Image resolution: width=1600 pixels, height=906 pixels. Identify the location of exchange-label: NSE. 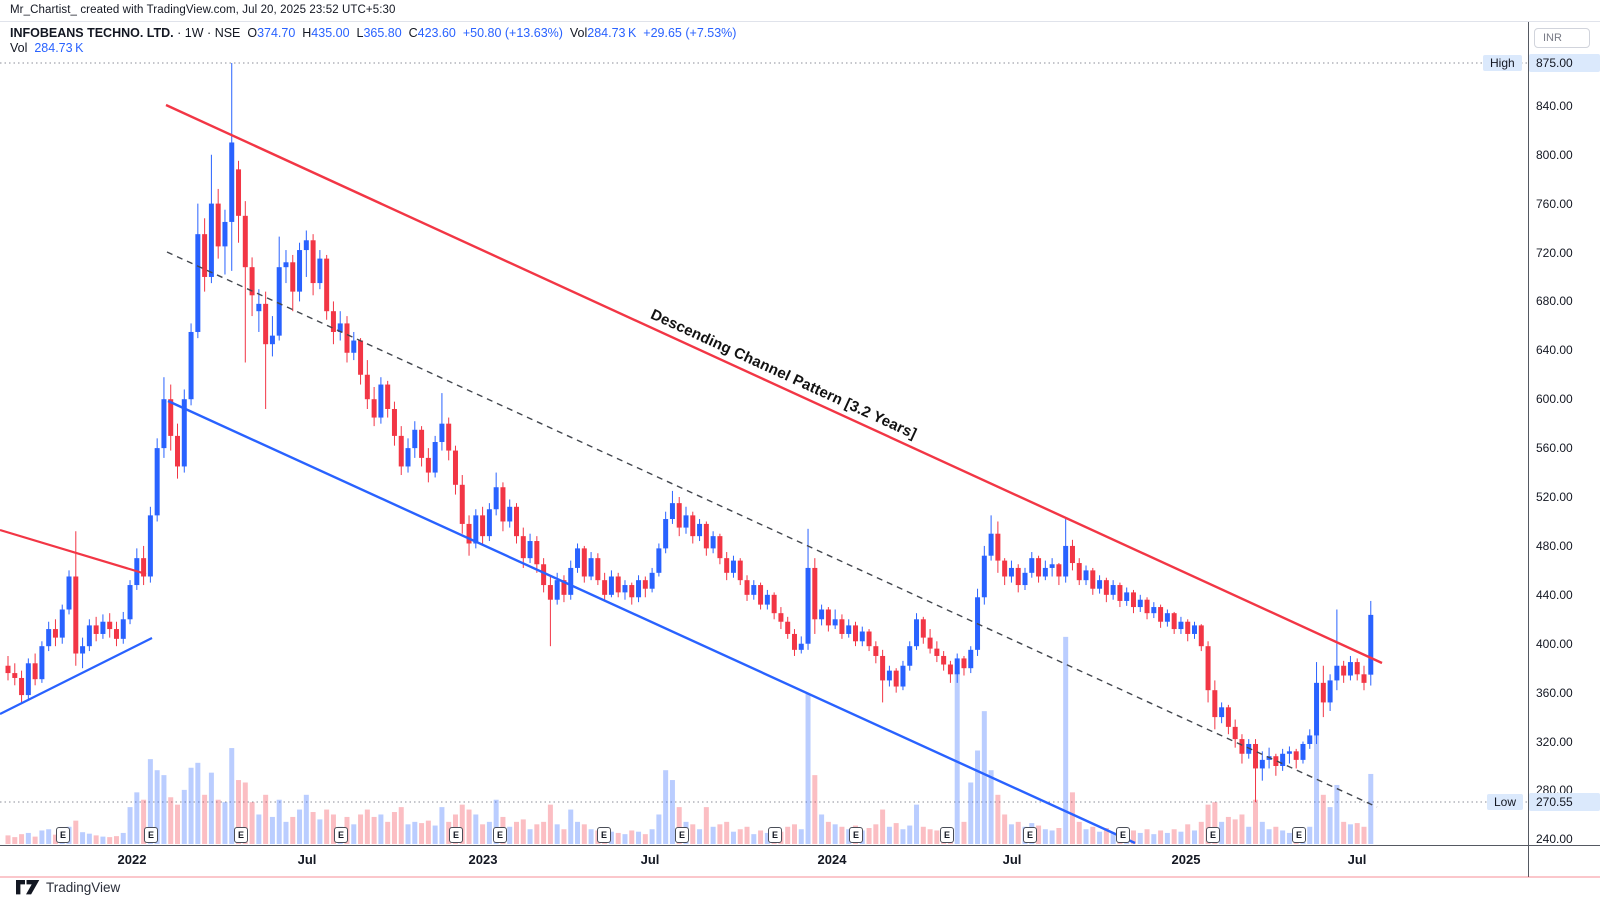
(227, 33).